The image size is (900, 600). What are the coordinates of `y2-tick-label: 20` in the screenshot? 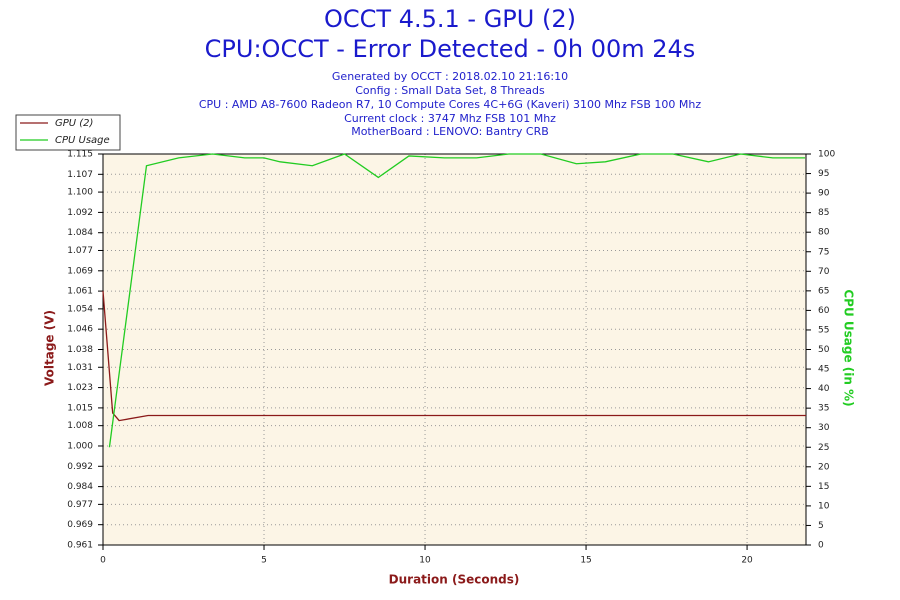 It's located at (824, 467).